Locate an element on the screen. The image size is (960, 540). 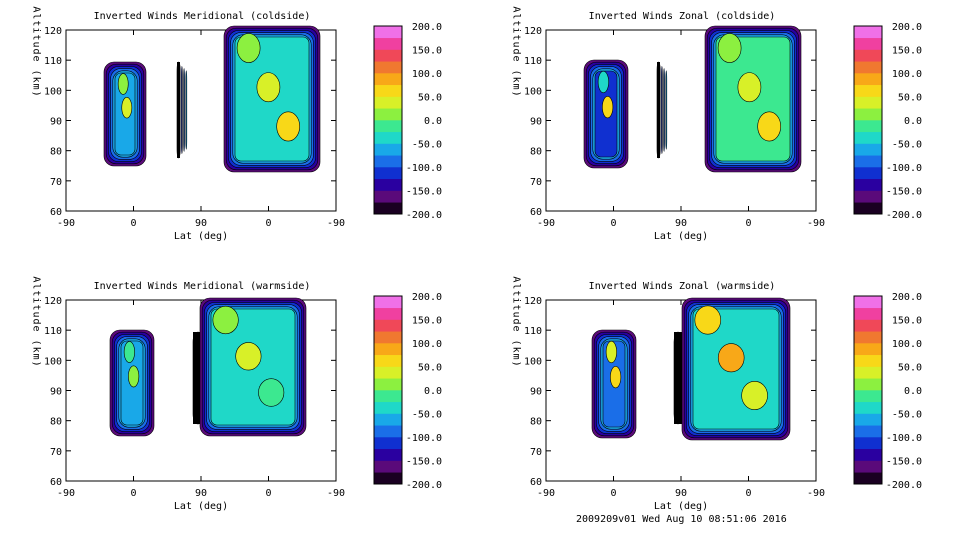
x-tick-label: 90 is located at coordinates (201, 223).